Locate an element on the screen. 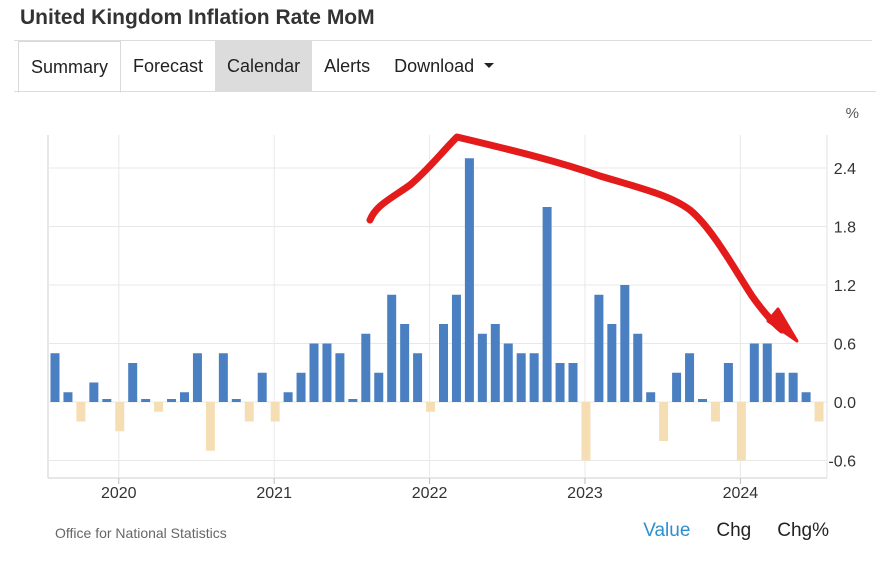 This screenshot has width=876, height=566. title-divider is located at coordinates (443, 40).